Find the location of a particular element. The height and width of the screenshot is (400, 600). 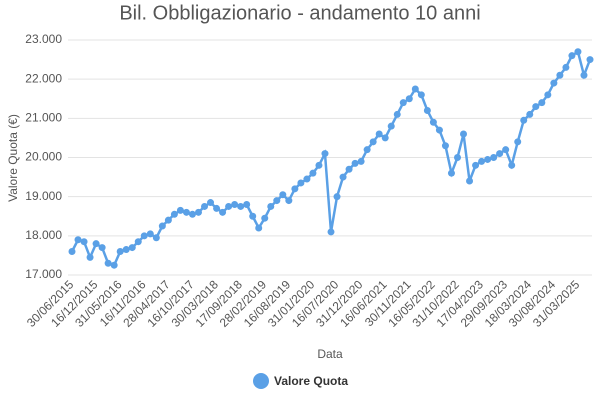

y-tick-label: 21.000 is located at coordinates (43, 118).